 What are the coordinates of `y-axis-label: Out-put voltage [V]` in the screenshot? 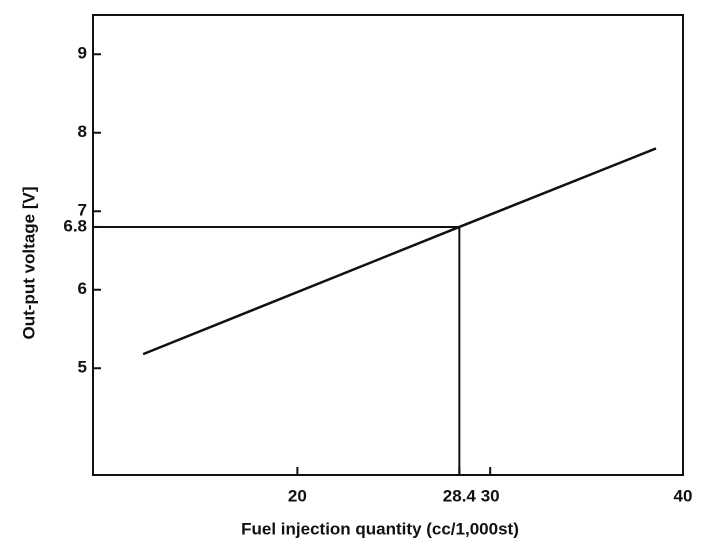 It's located at (28, 263).